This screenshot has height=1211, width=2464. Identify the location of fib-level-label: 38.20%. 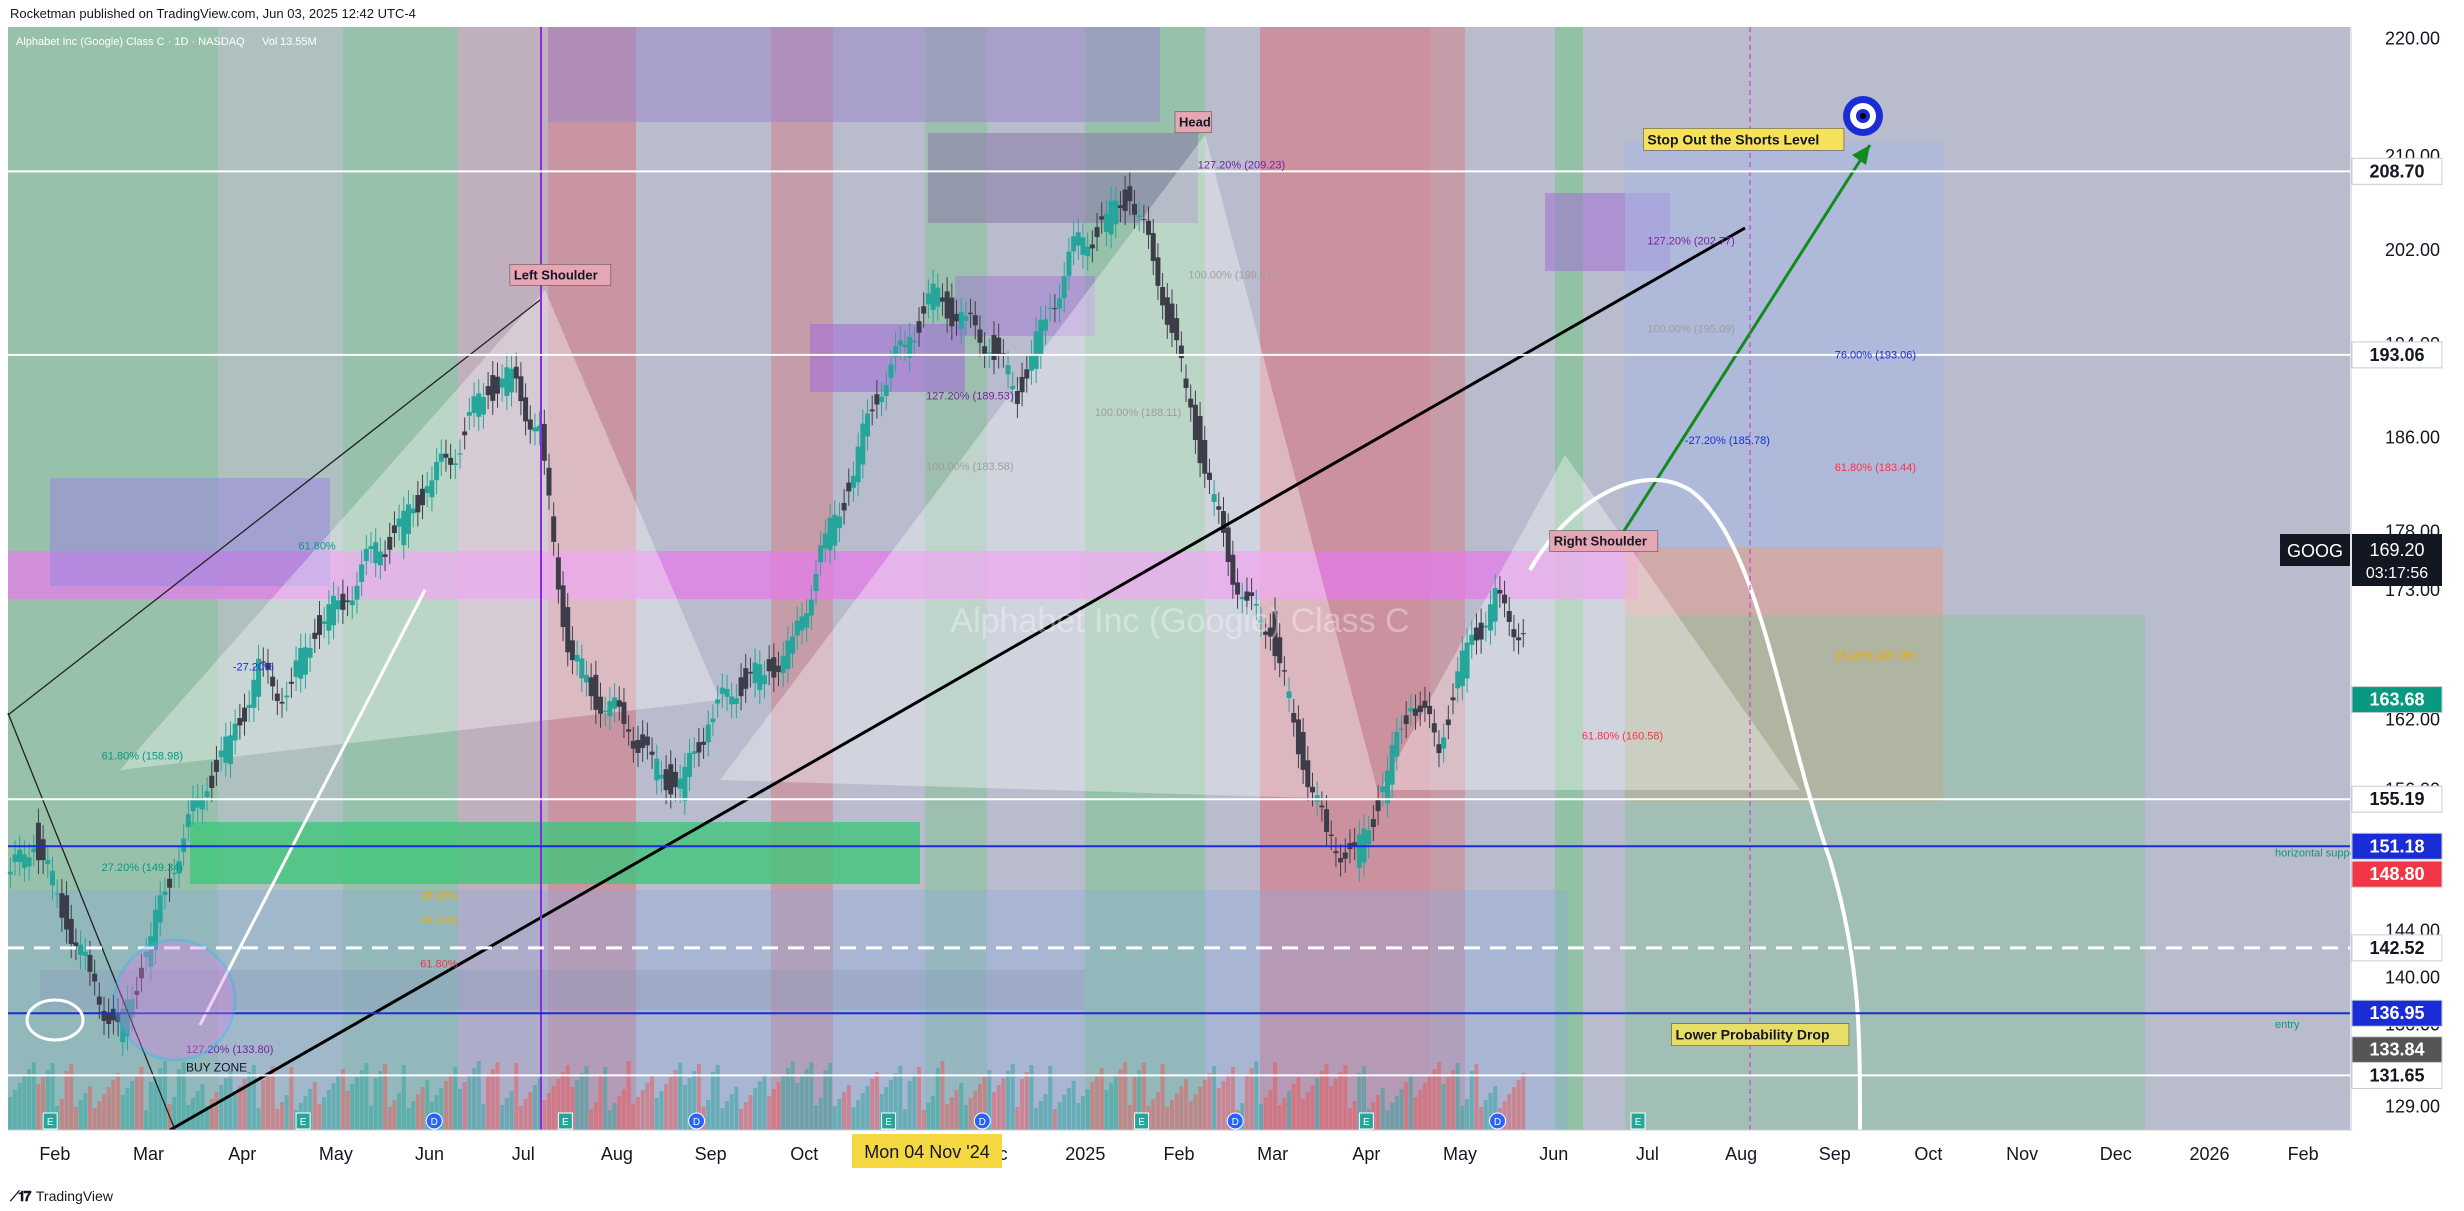
(439, 896).